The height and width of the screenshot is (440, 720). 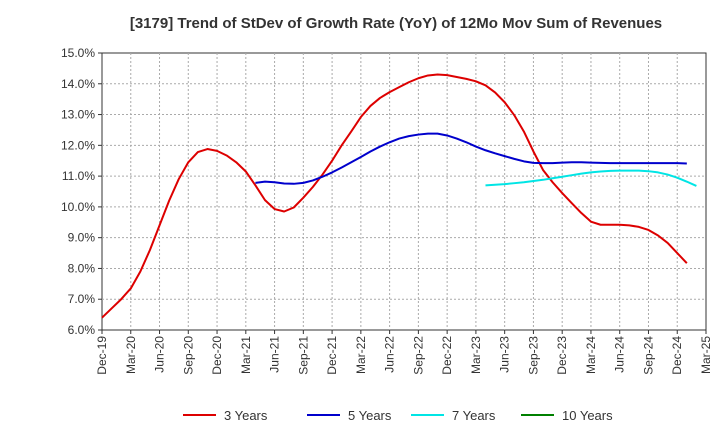 I want to click on x-tick-label: Mar-24, so click(x=591, y=355).